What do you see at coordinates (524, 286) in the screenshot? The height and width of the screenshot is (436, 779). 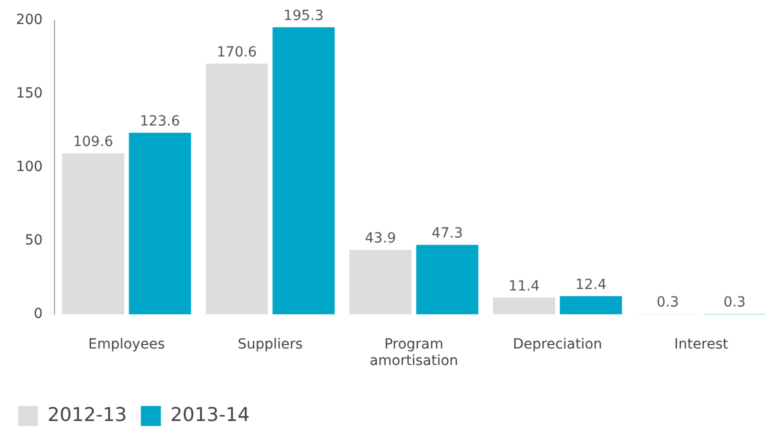 I see `data-label: 11.4` at bounding box center [524, 286].